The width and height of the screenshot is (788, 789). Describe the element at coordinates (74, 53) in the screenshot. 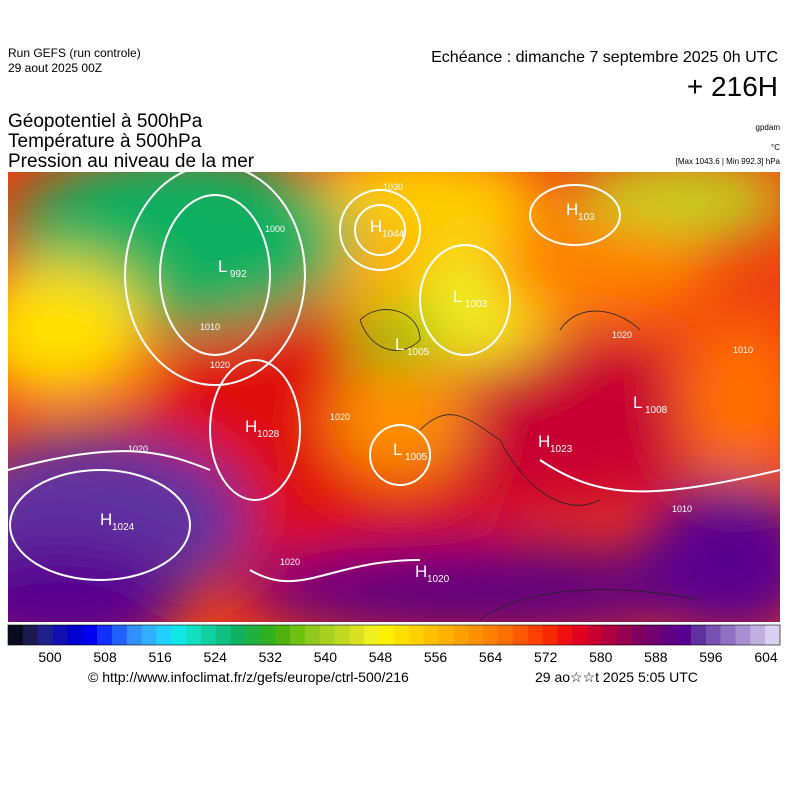

I see `run: Run GEFS (run controle)` at that location.